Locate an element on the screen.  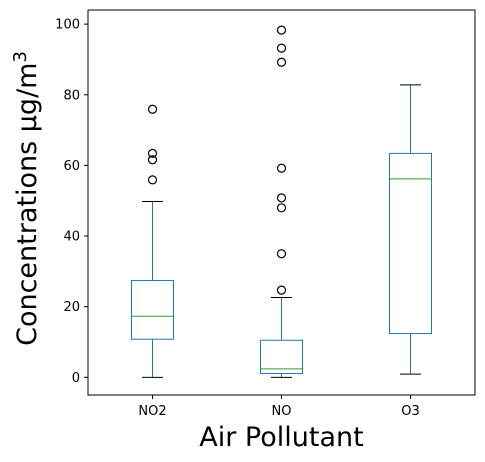
y-axis-title: Concentrations μg/m3 is located at coordinates (27, 198).